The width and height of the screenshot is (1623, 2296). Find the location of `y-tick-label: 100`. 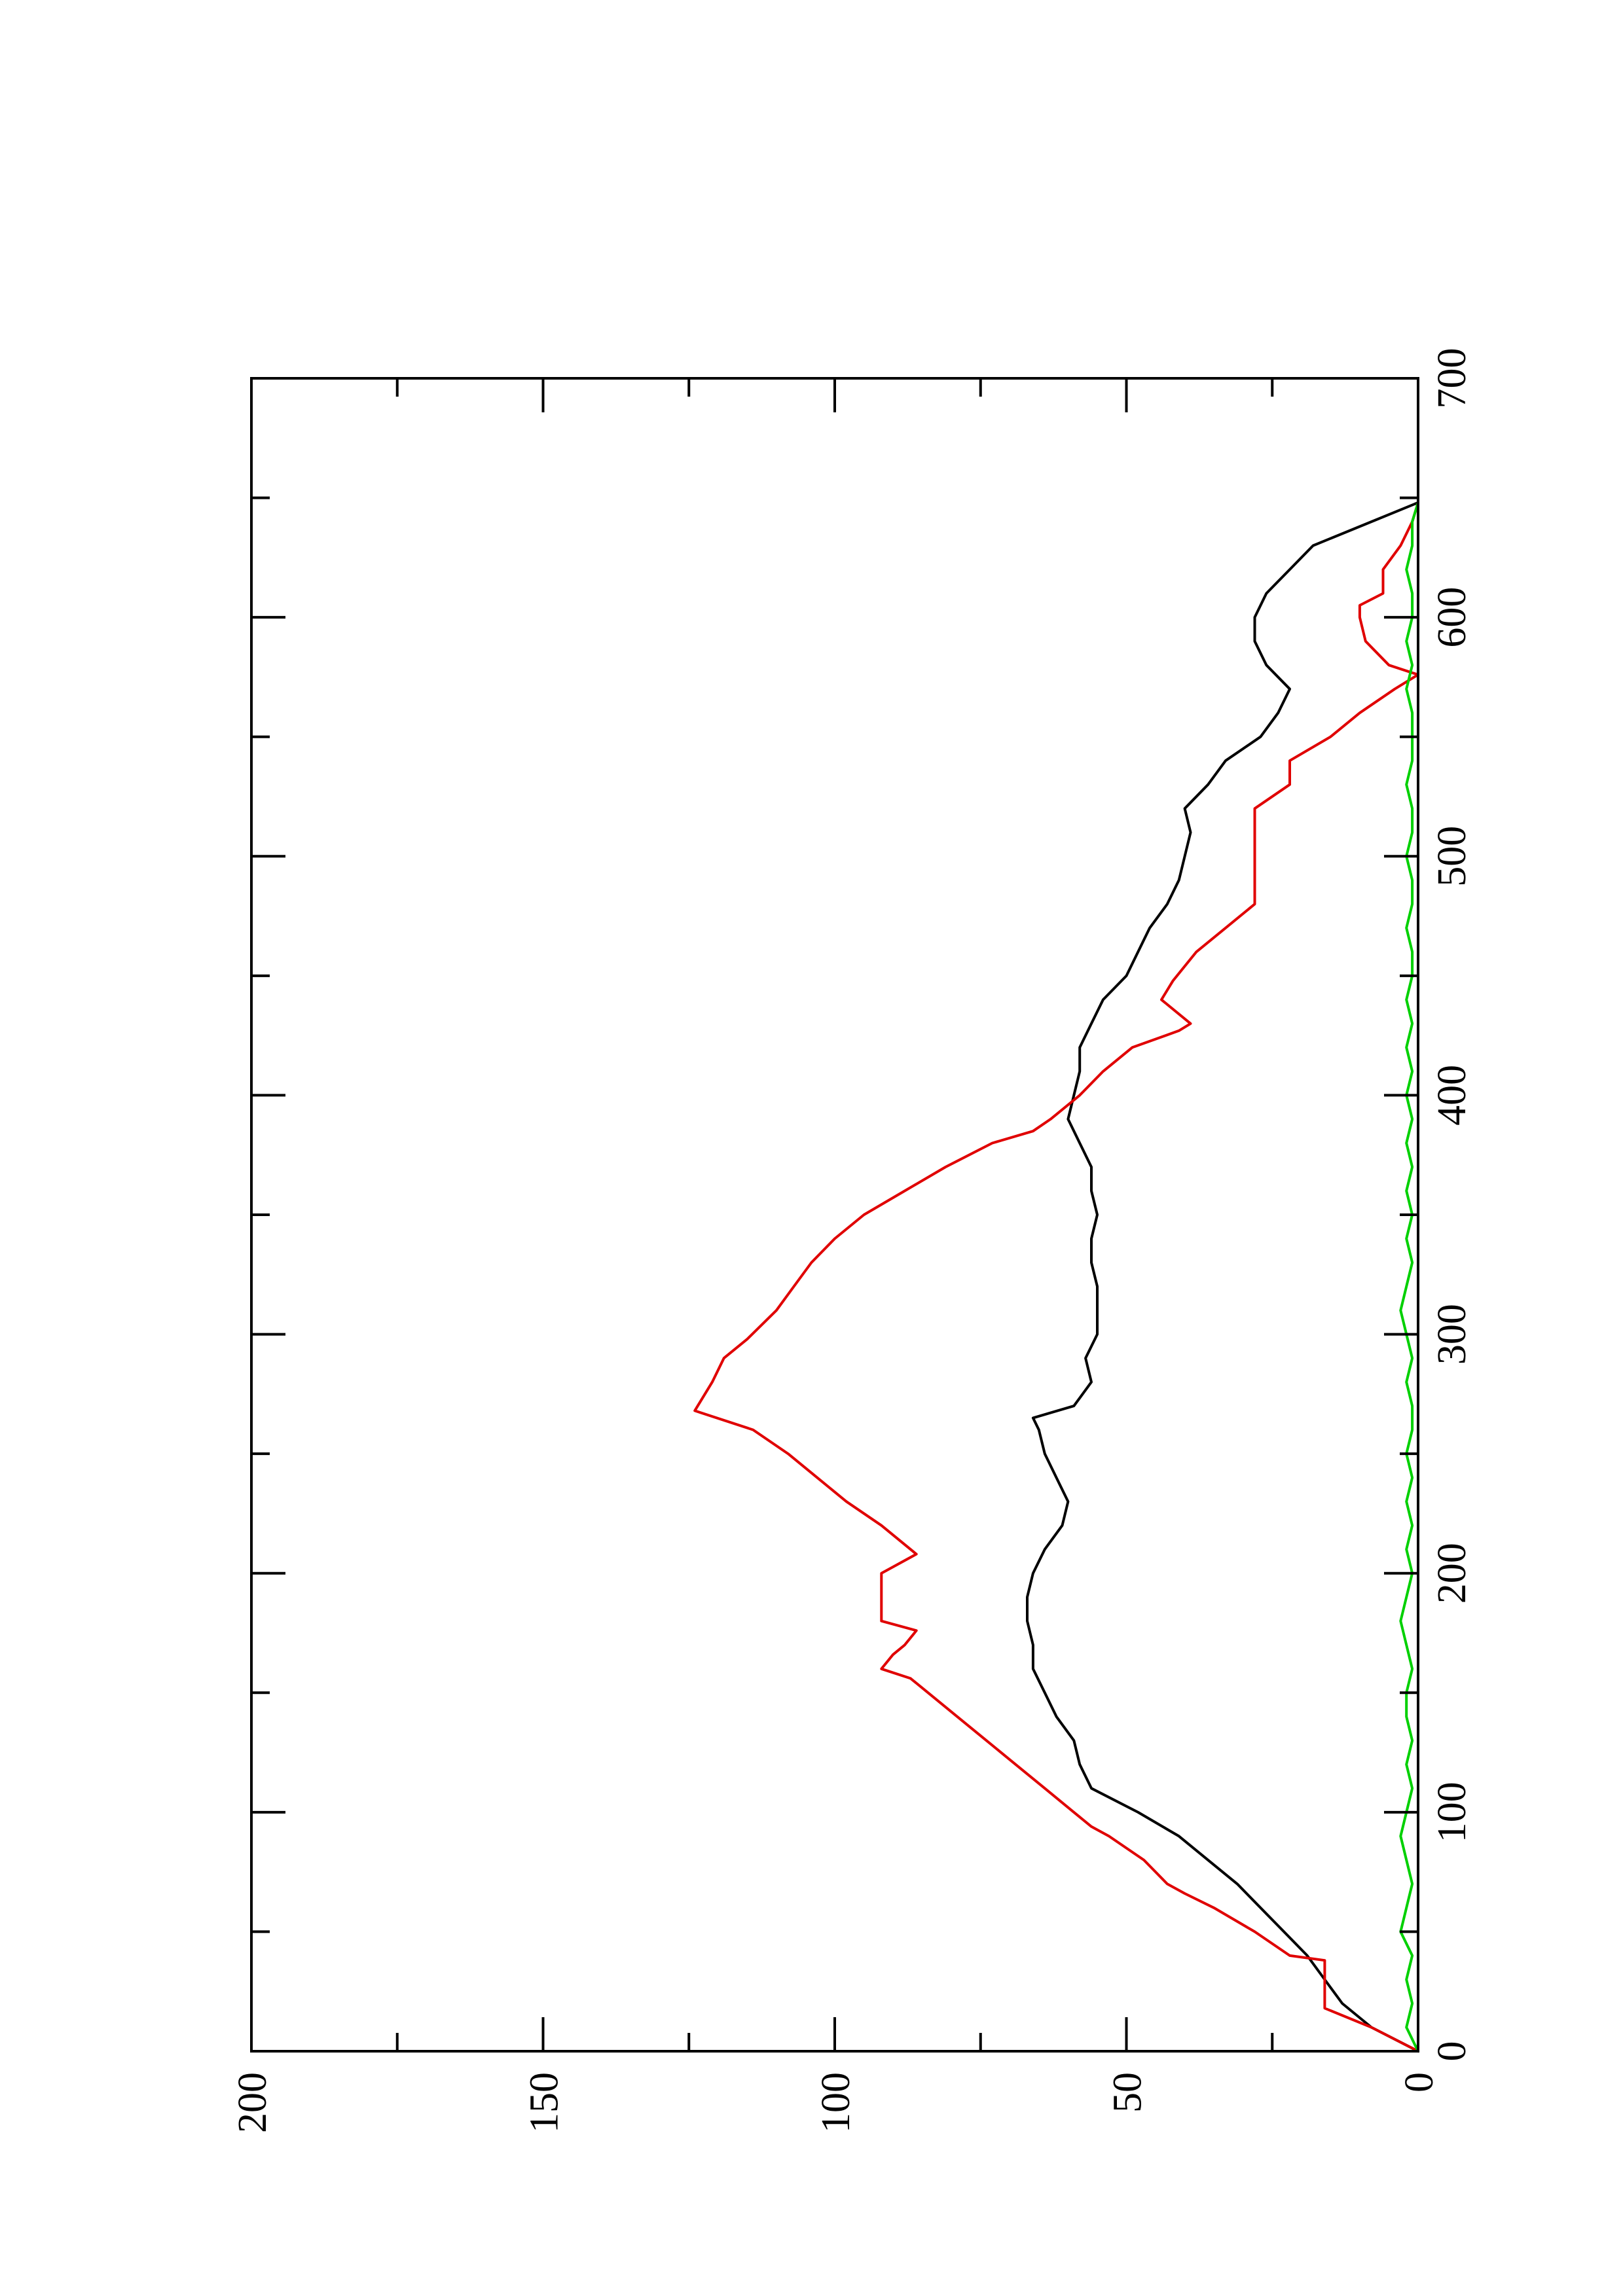

y-tick-label: 100 is located at coordinates (836, 2102).